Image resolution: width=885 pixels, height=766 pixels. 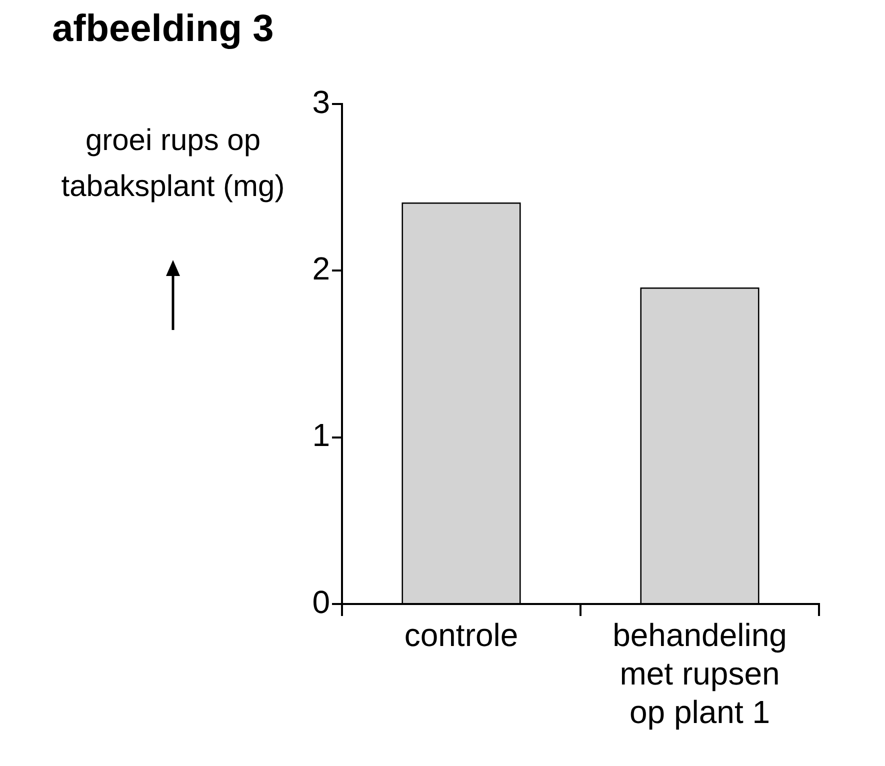 I want to click on y-tick-label: 3, so click(x=321, y=102).